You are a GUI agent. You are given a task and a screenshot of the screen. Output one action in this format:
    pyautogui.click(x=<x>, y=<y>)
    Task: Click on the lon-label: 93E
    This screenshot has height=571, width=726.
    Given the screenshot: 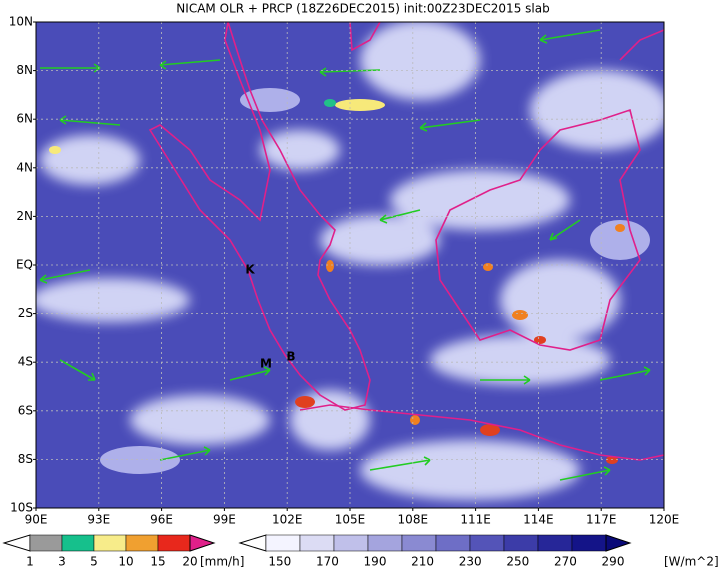 What is the action you would take?
    pyautogui.click(x=98, y=520)
    